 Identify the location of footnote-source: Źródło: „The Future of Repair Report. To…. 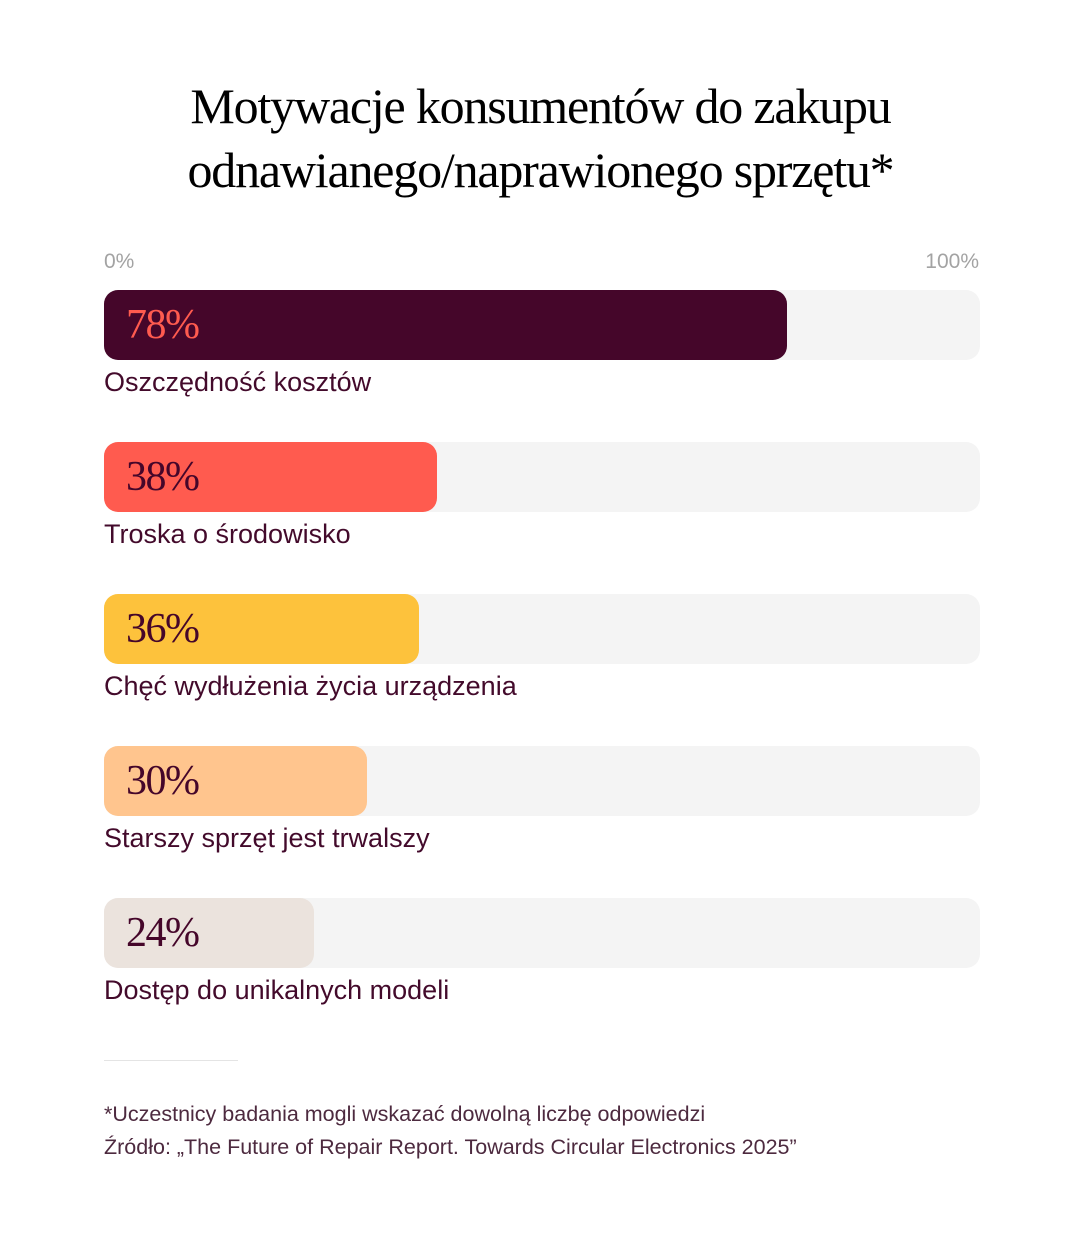
(450, 1147).